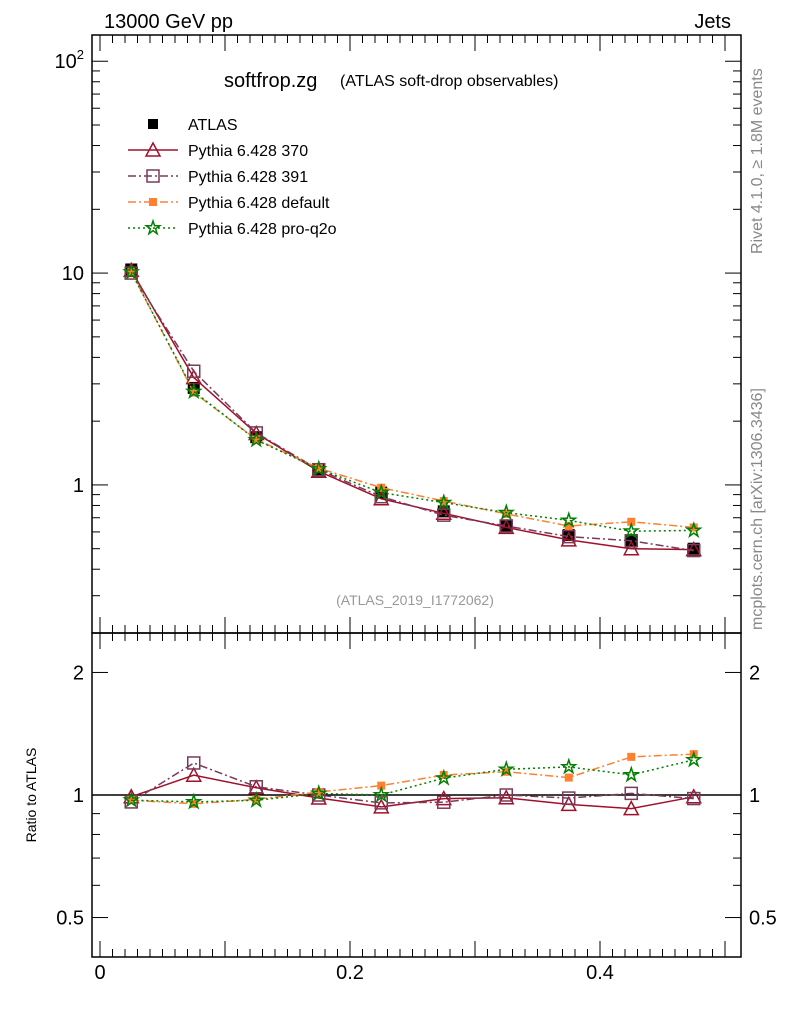 Image resolution: width=786 pixels, height=1024 pixels. I want to click on analysis-annotation: (ATLAS_2019_I1772062), so click(415, 600).